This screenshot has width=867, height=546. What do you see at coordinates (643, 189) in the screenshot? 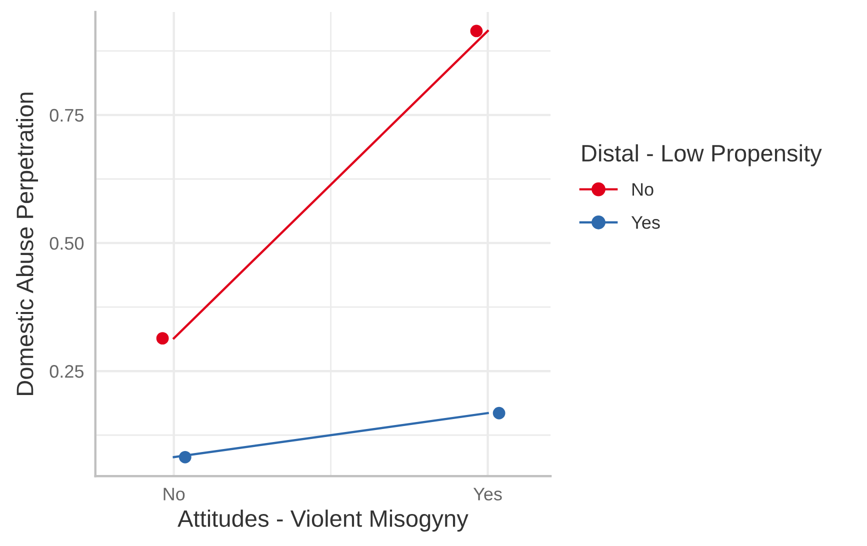
I see `legend-label: No` at bounding box center [643, 189].